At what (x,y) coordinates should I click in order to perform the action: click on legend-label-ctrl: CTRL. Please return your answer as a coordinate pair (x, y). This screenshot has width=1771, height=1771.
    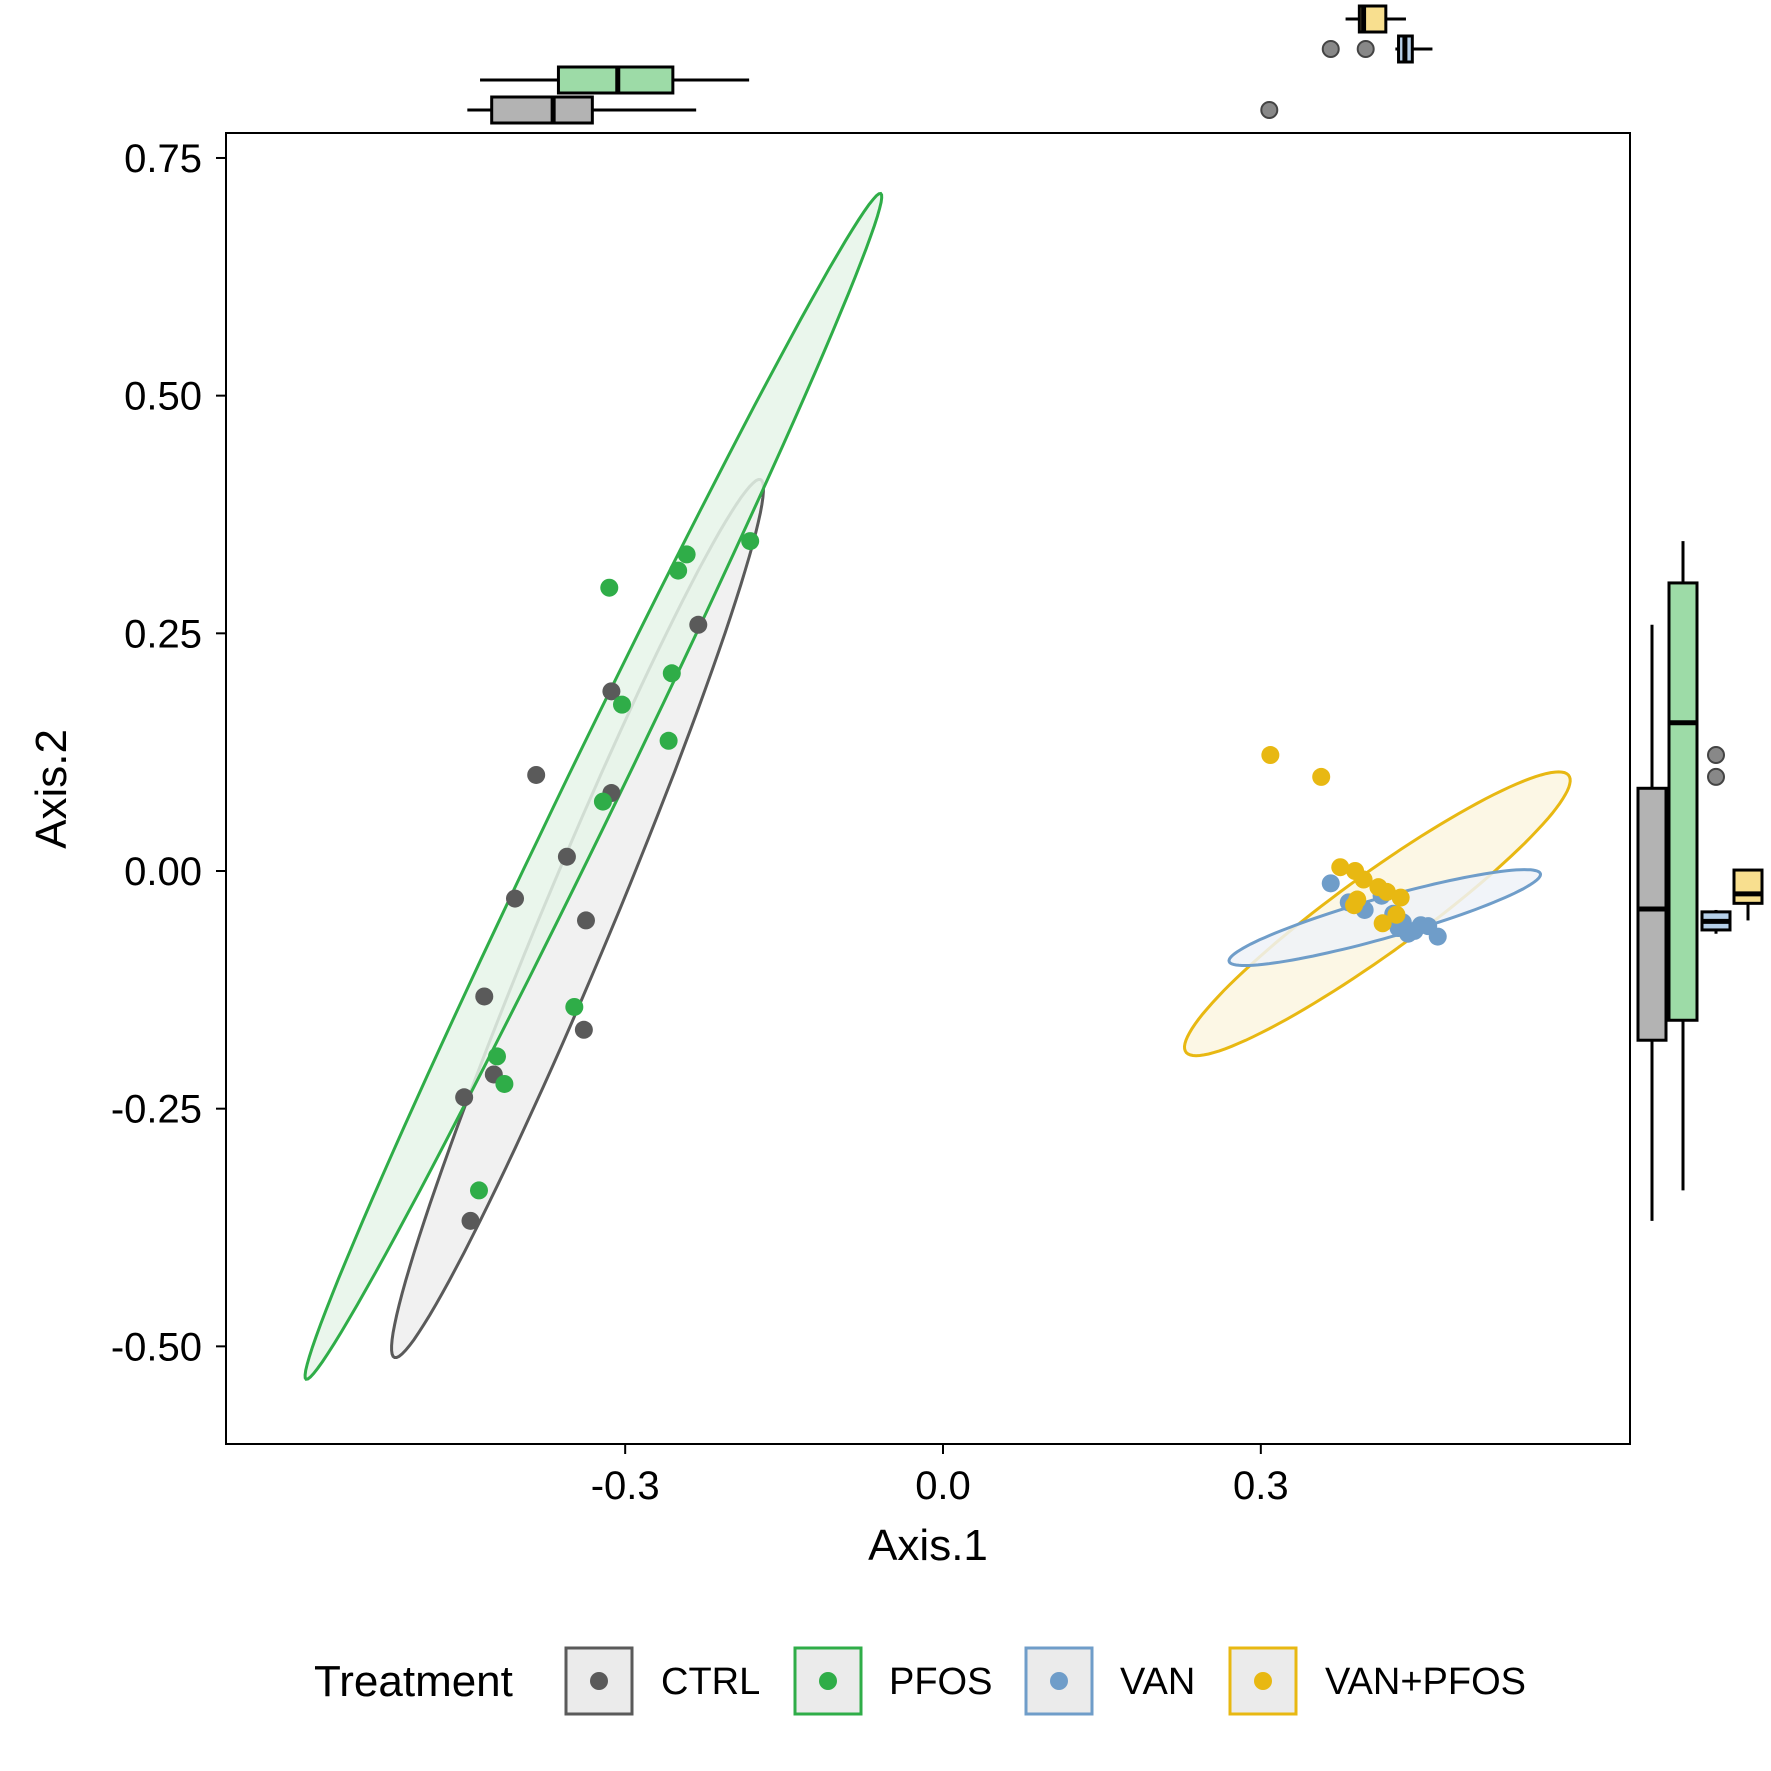
    Looking at the image, I should click on (710, 1682).